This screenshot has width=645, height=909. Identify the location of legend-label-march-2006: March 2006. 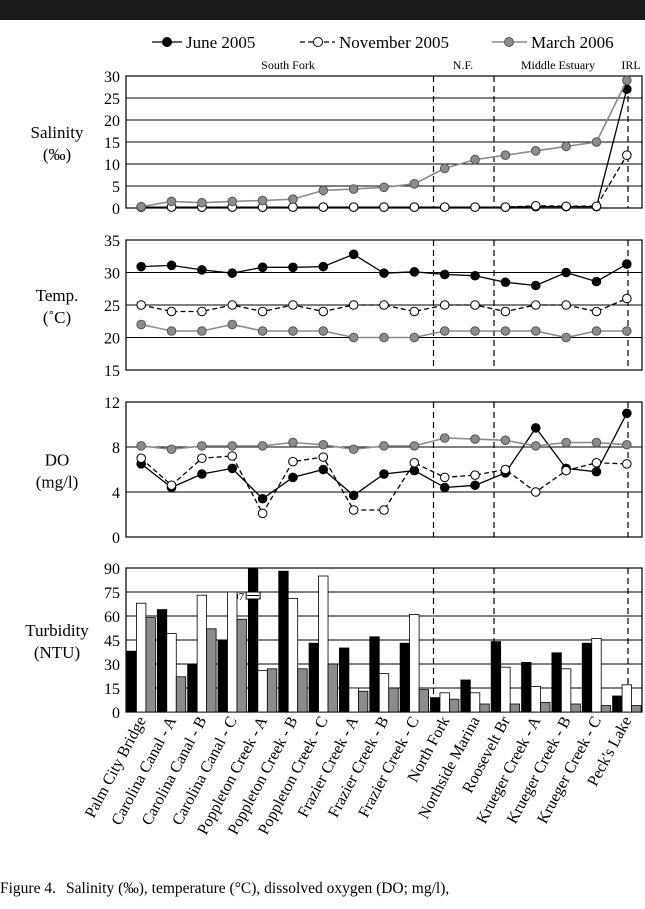
(572, 42).